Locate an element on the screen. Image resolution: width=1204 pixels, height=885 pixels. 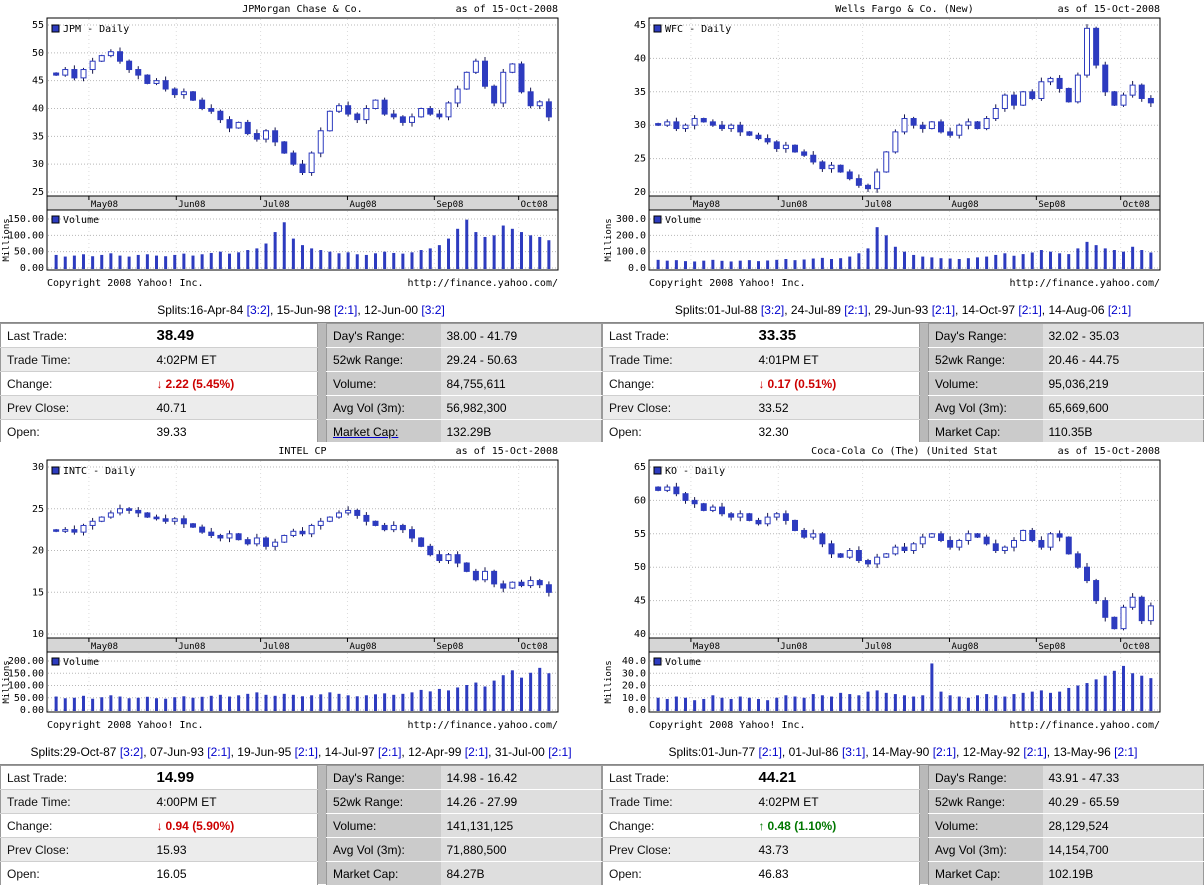
table-row: Change: ↓ 2.22 (5.45%) is located at coordinates (159, 383).